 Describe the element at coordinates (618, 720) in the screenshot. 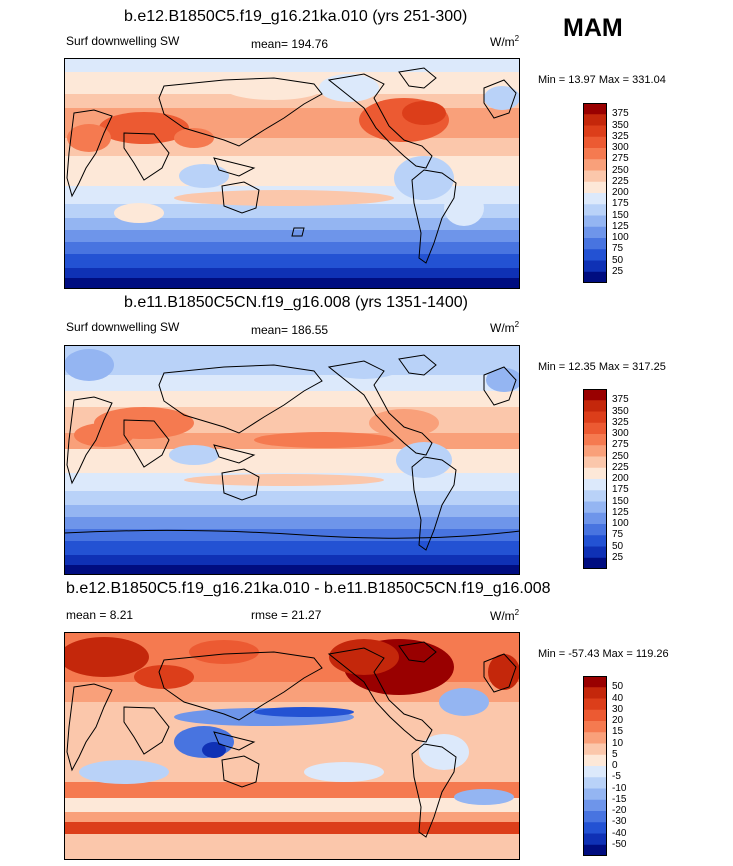

I see `colorbar-tick-label: 20` at that location.